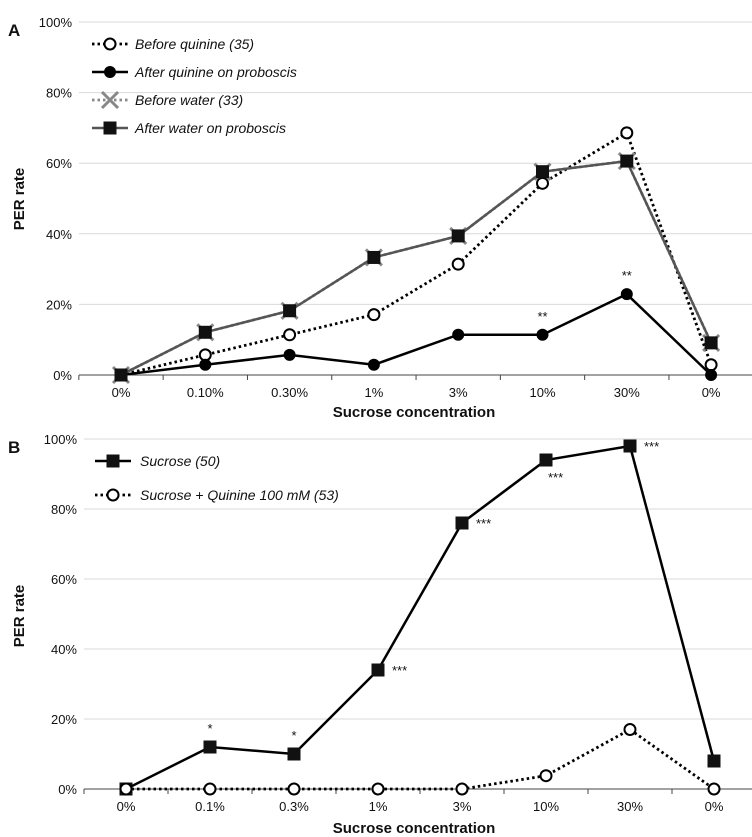  Describe the element at coordinates (294, 806) in the screenshot. I see `panel-b-x-tick-label: 0.3%` at that location.